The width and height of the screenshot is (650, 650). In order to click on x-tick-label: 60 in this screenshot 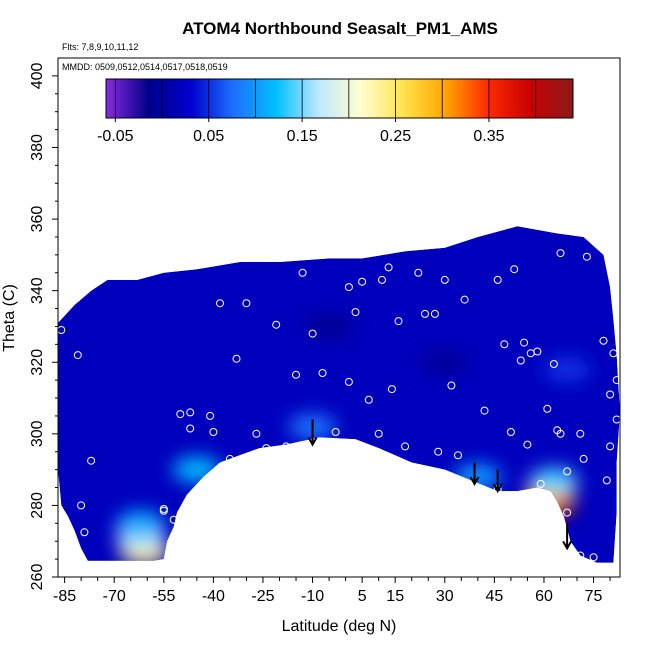, I will do `click(544, 596)`.